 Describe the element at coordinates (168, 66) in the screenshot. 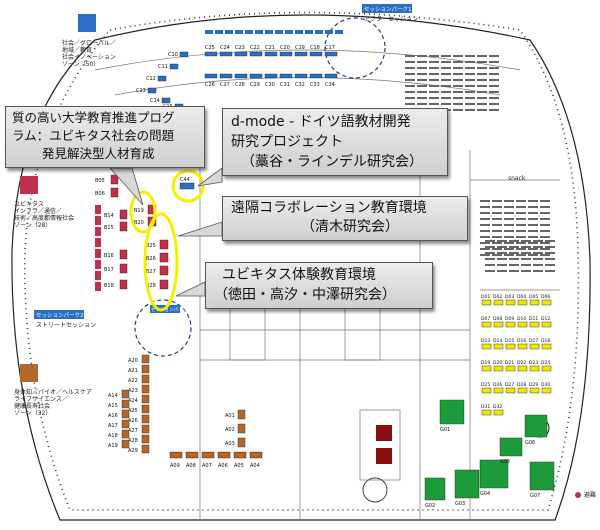

I see `booth-c11: C11` at that location.